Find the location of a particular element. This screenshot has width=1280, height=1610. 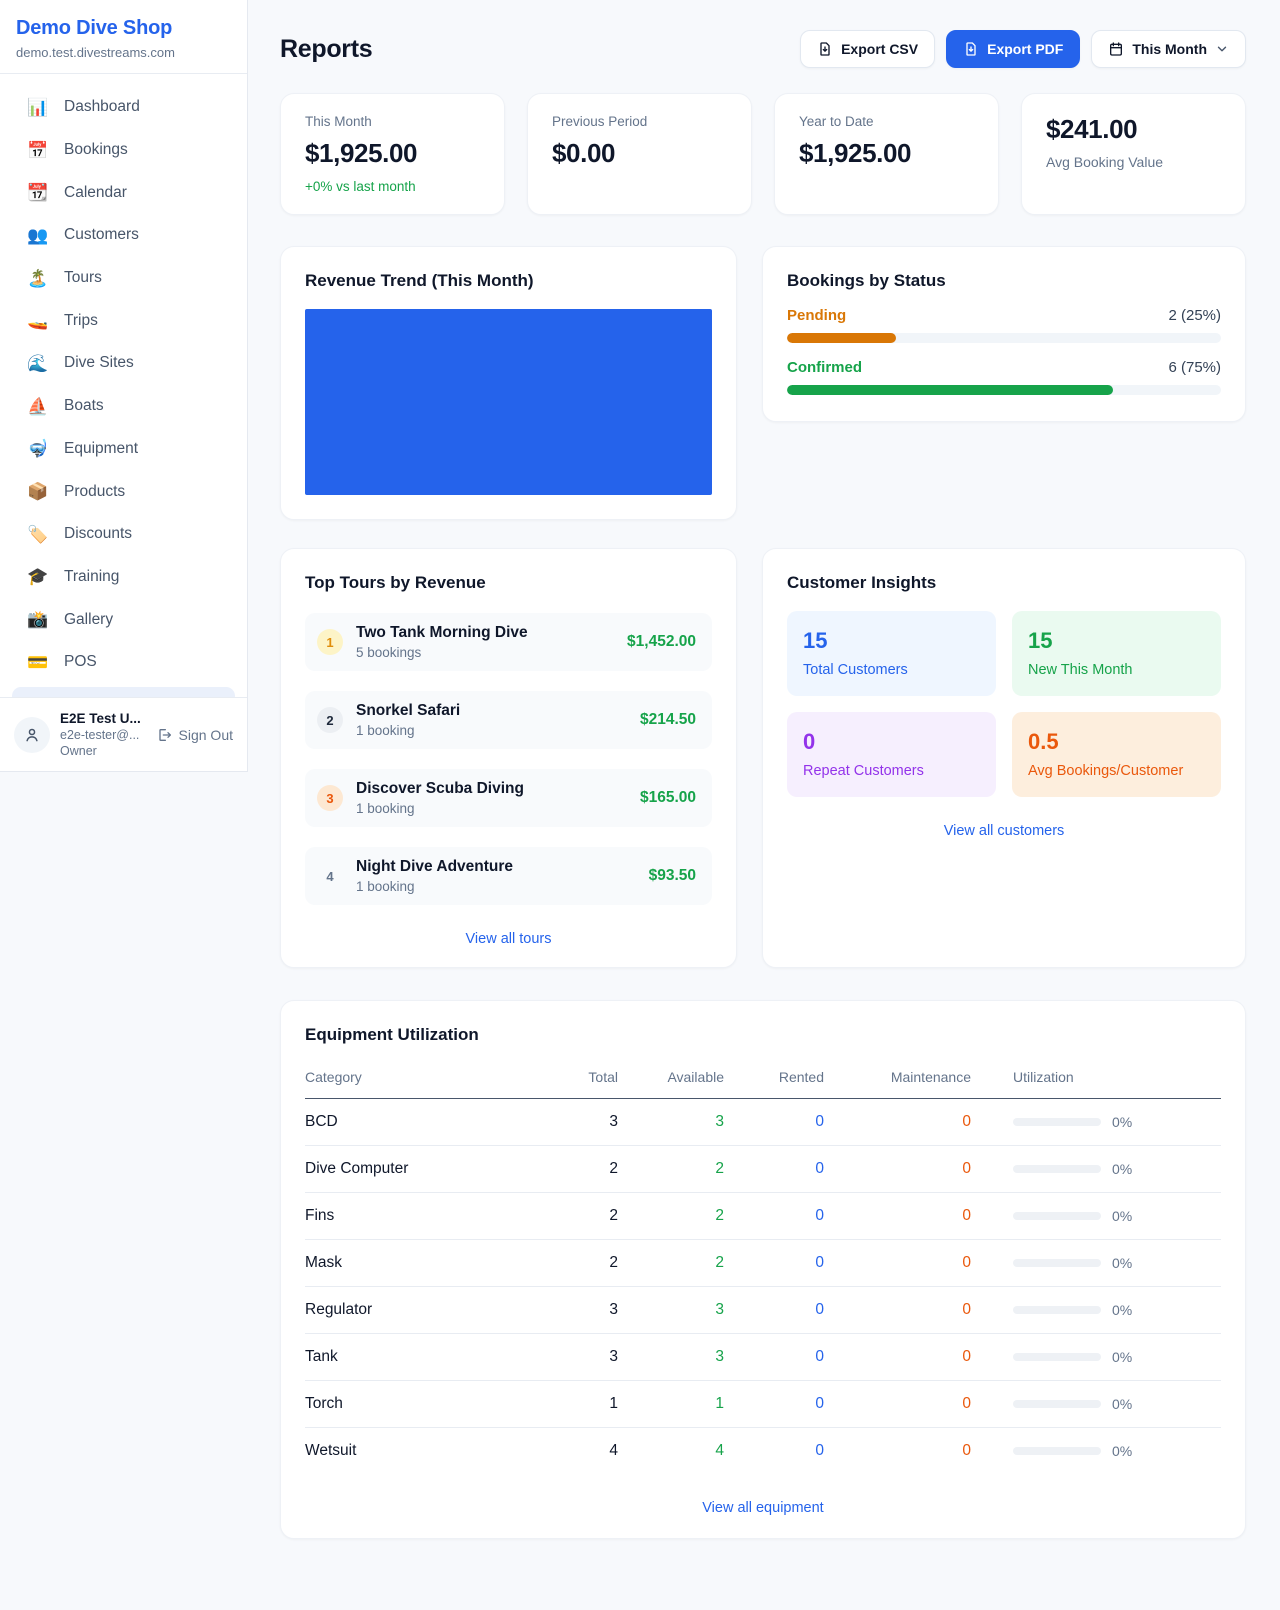

cell-available: 4 is located at coordinates (719, 1450).